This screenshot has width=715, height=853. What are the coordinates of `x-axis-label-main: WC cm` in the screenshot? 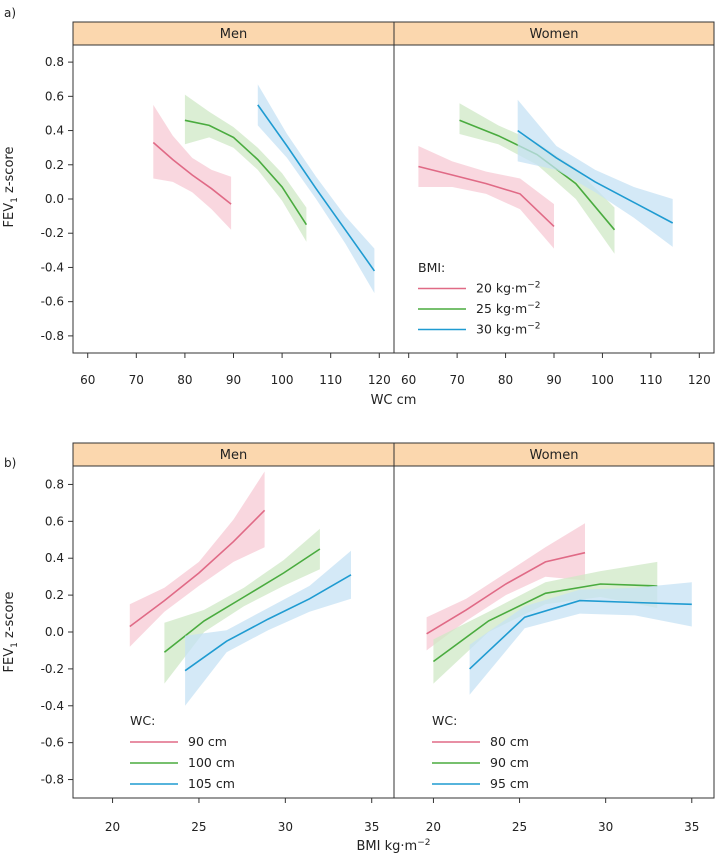 It's located at (394, 400).